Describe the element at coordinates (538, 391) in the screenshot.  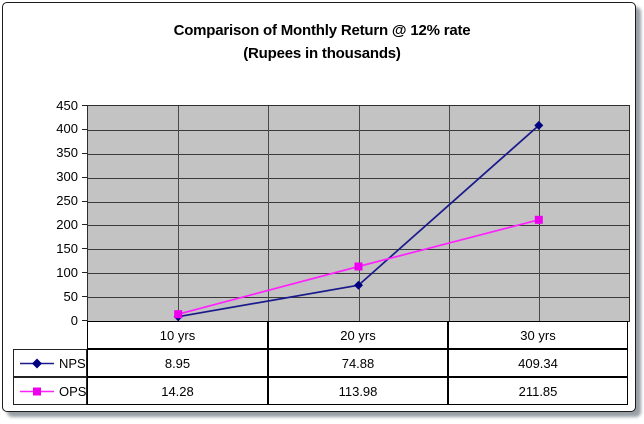
I see `ops-value-30yrs: 211.85` at that location.